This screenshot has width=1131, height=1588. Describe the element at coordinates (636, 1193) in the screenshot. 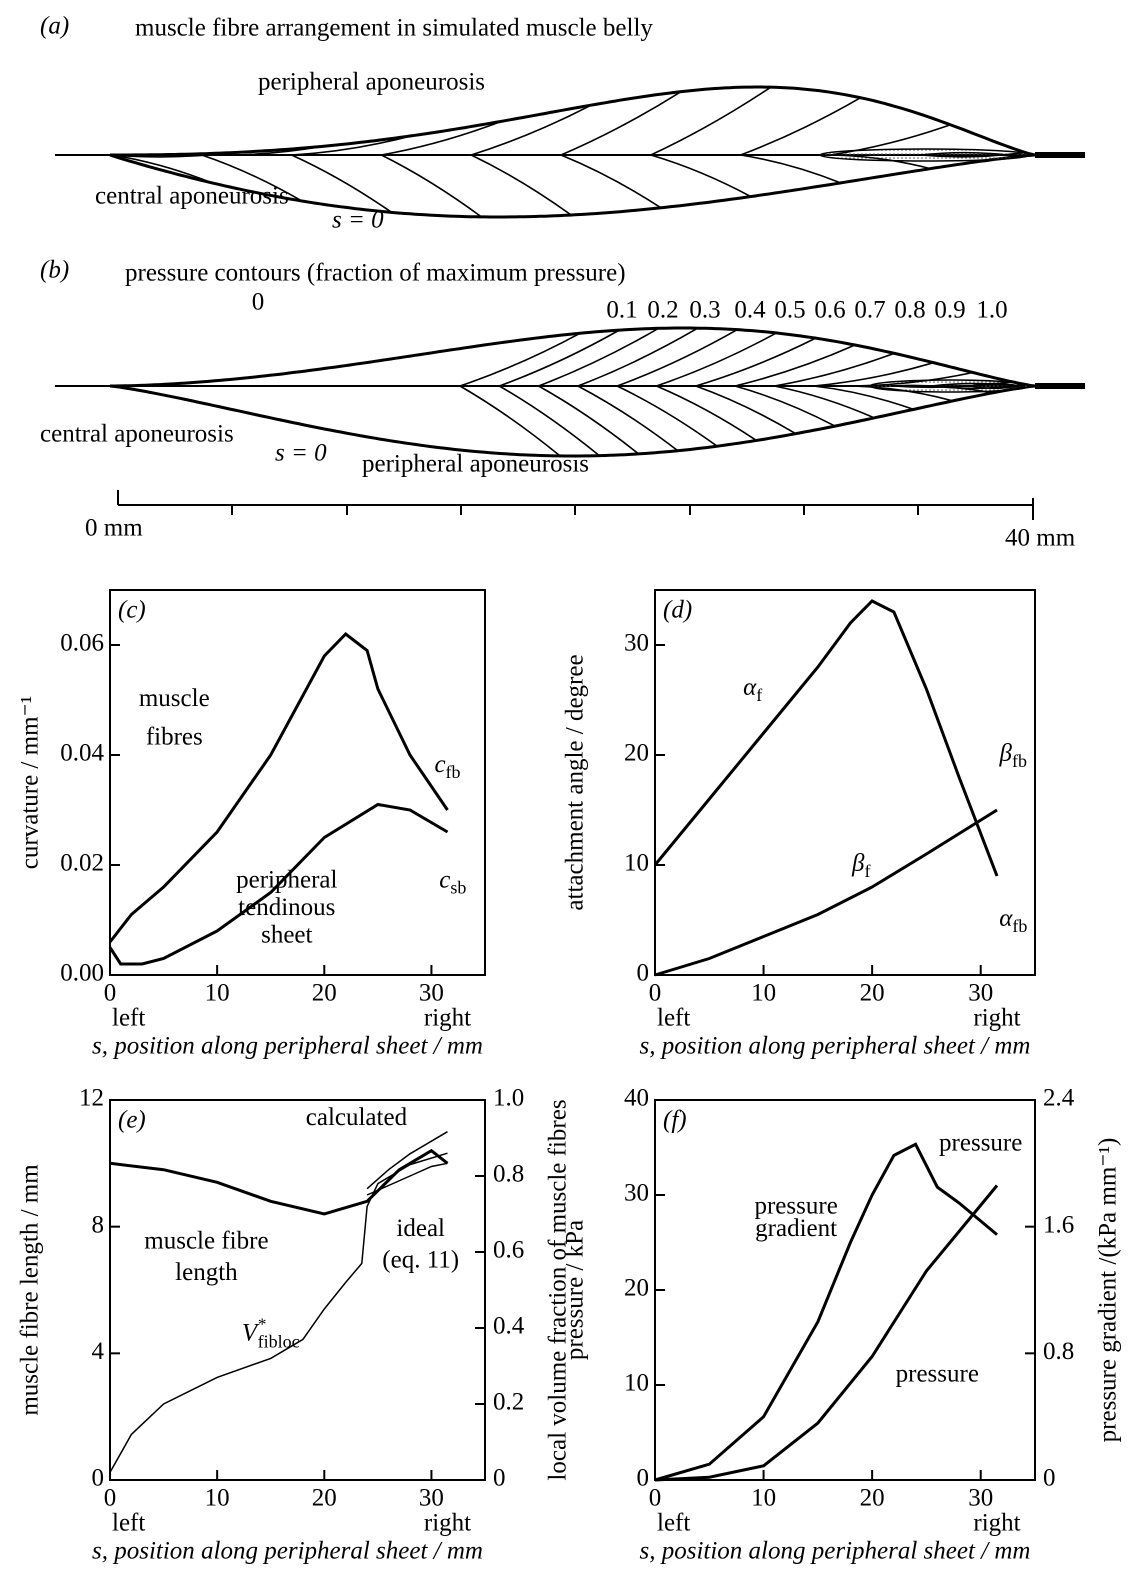

I see `y-tick-label: 30` at that location.